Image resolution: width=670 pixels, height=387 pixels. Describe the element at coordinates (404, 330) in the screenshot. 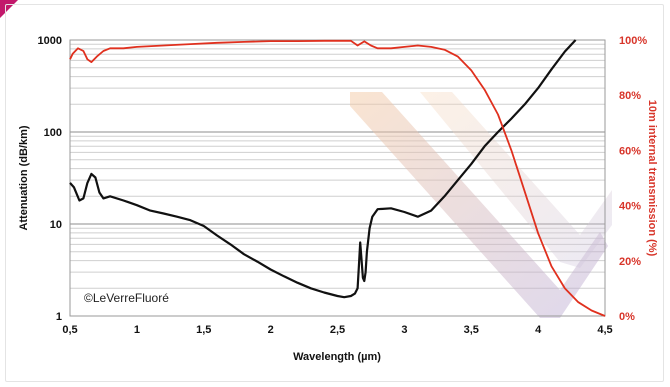

I see `x-tick-label: 3` at that location.